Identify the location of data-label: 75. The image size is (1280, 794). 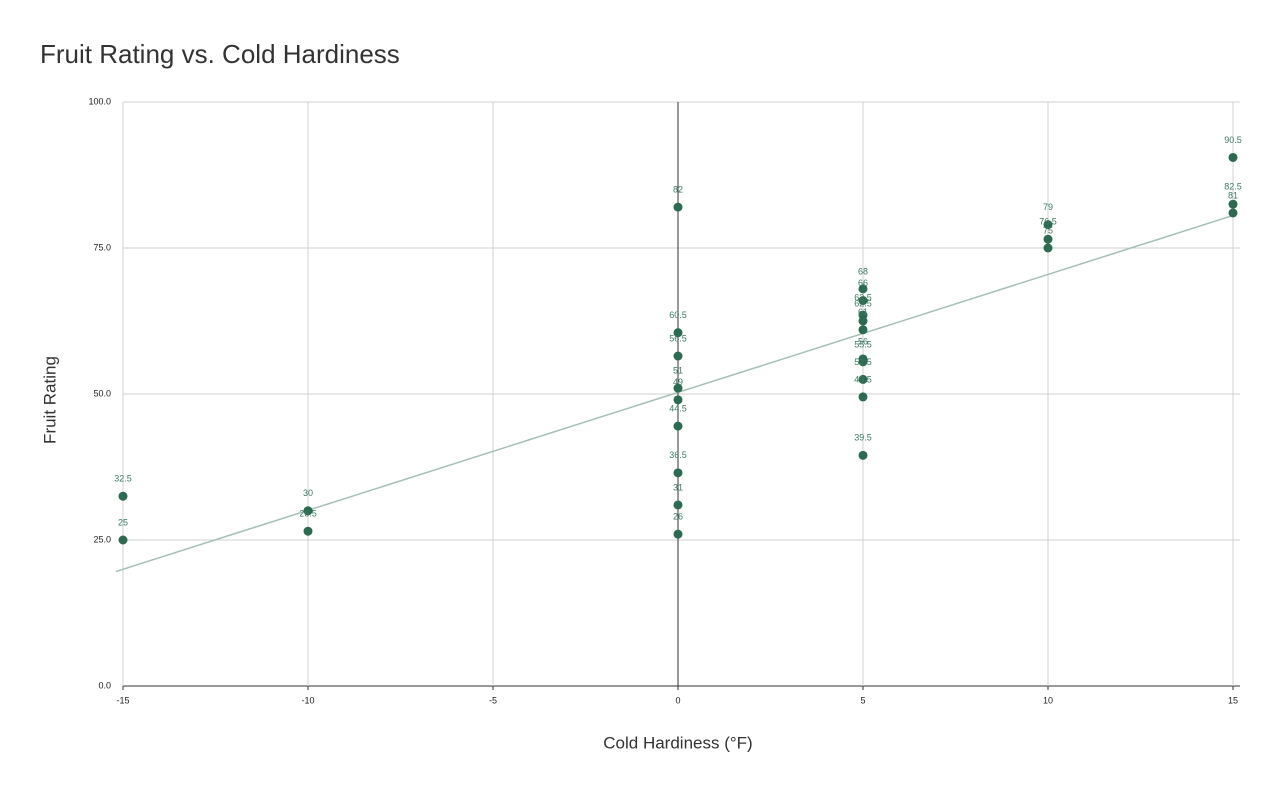
(1048, 230).